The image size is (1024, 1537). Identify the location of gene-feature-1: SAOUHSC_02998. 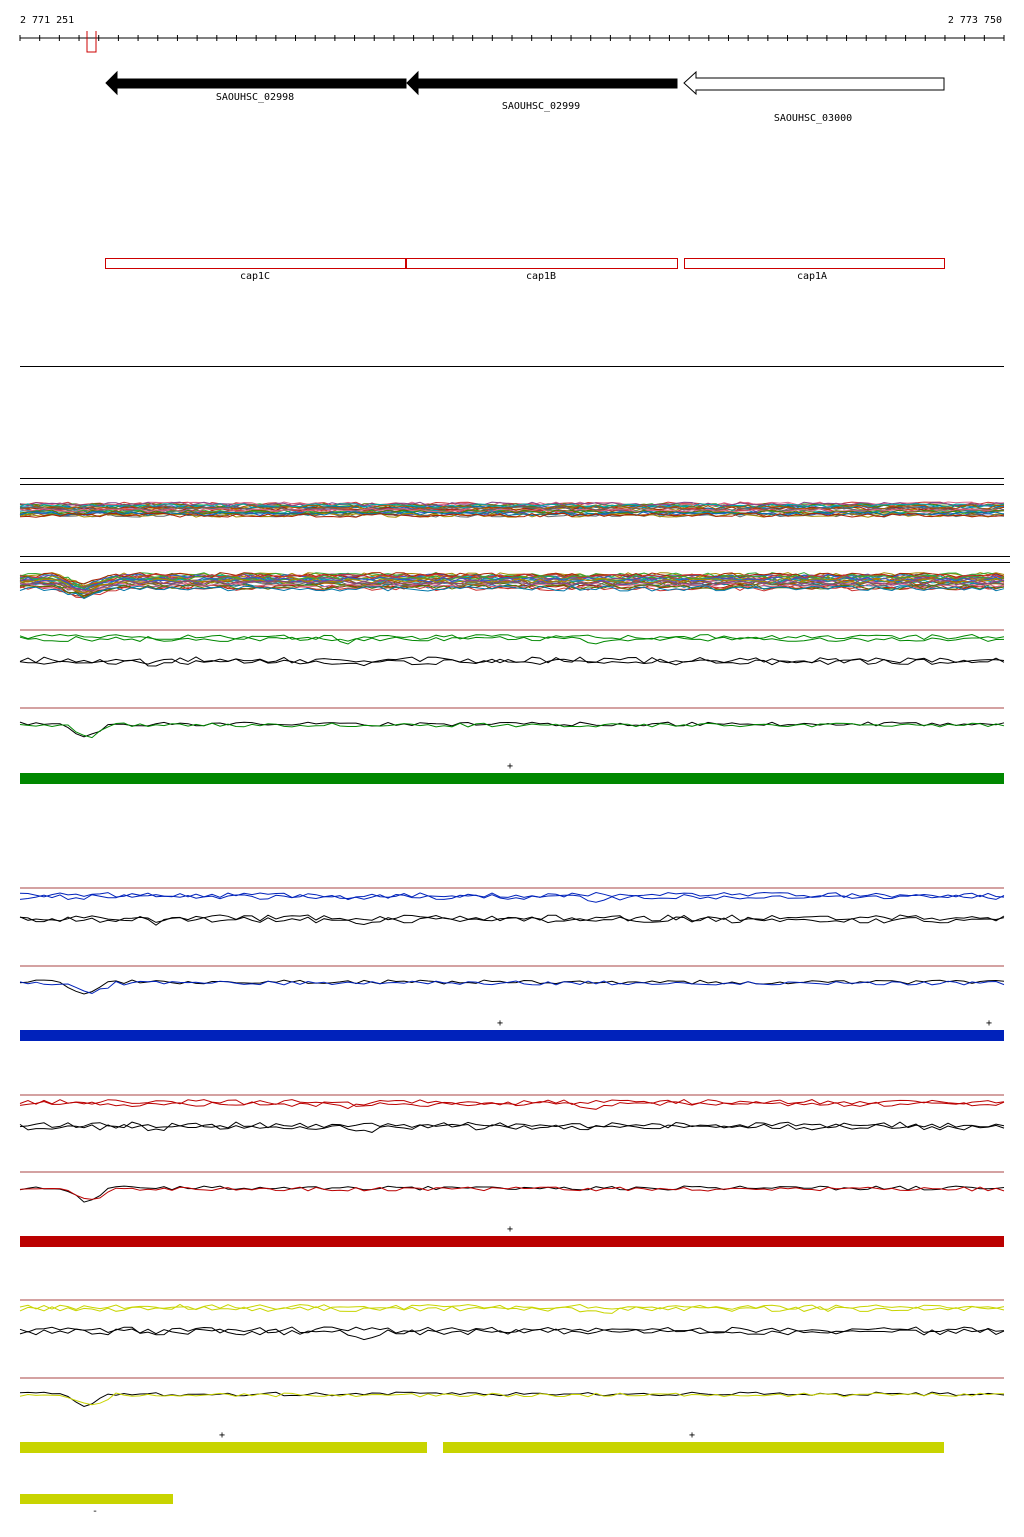
(256, 86).